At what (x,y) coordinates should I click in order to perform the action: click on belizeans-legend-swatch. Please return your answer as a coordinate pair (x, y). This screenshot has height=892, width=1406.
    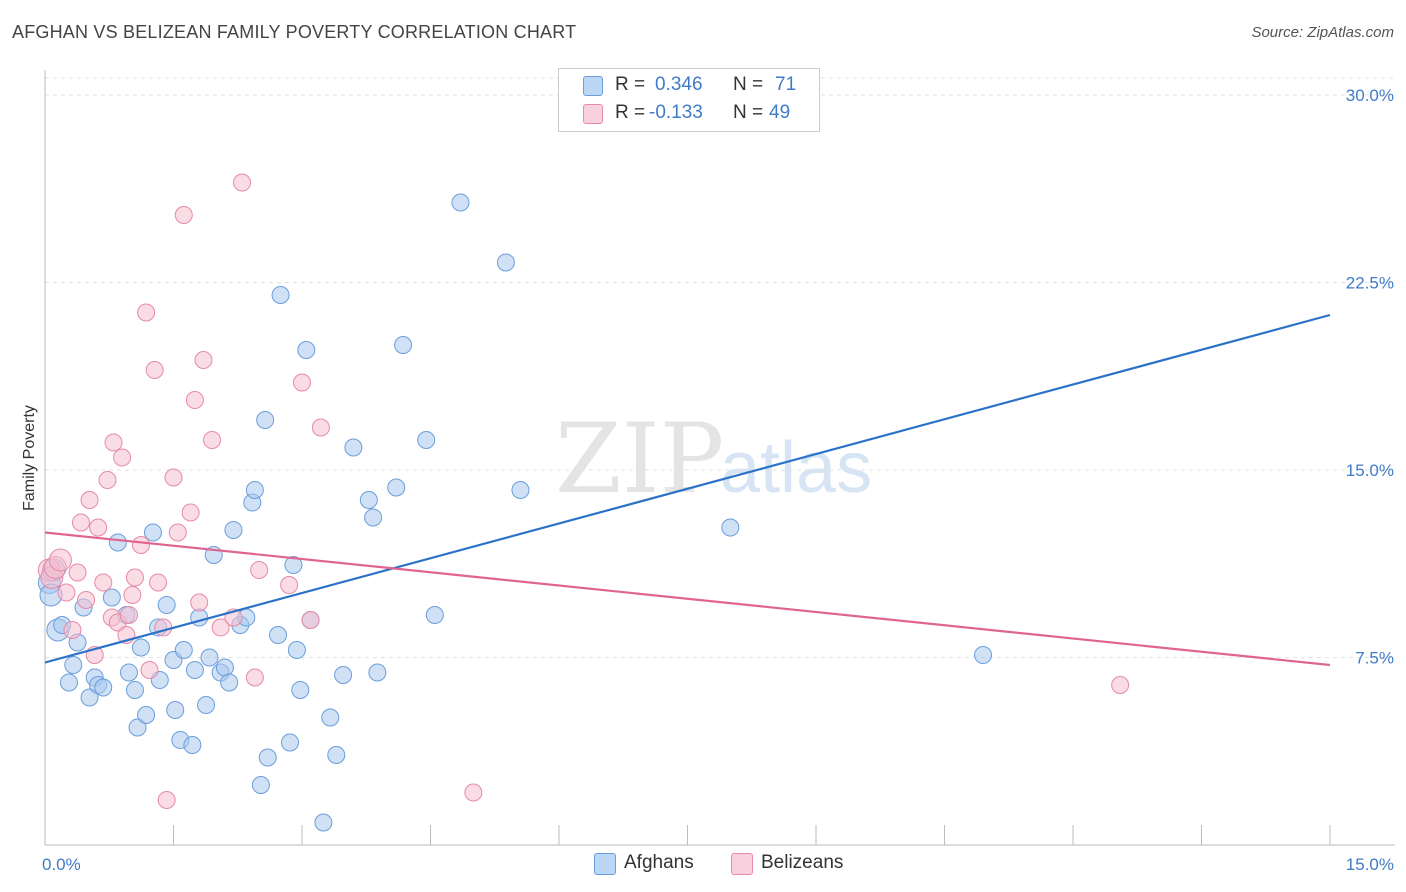
    Looking at the image, I should click on (742, 864).